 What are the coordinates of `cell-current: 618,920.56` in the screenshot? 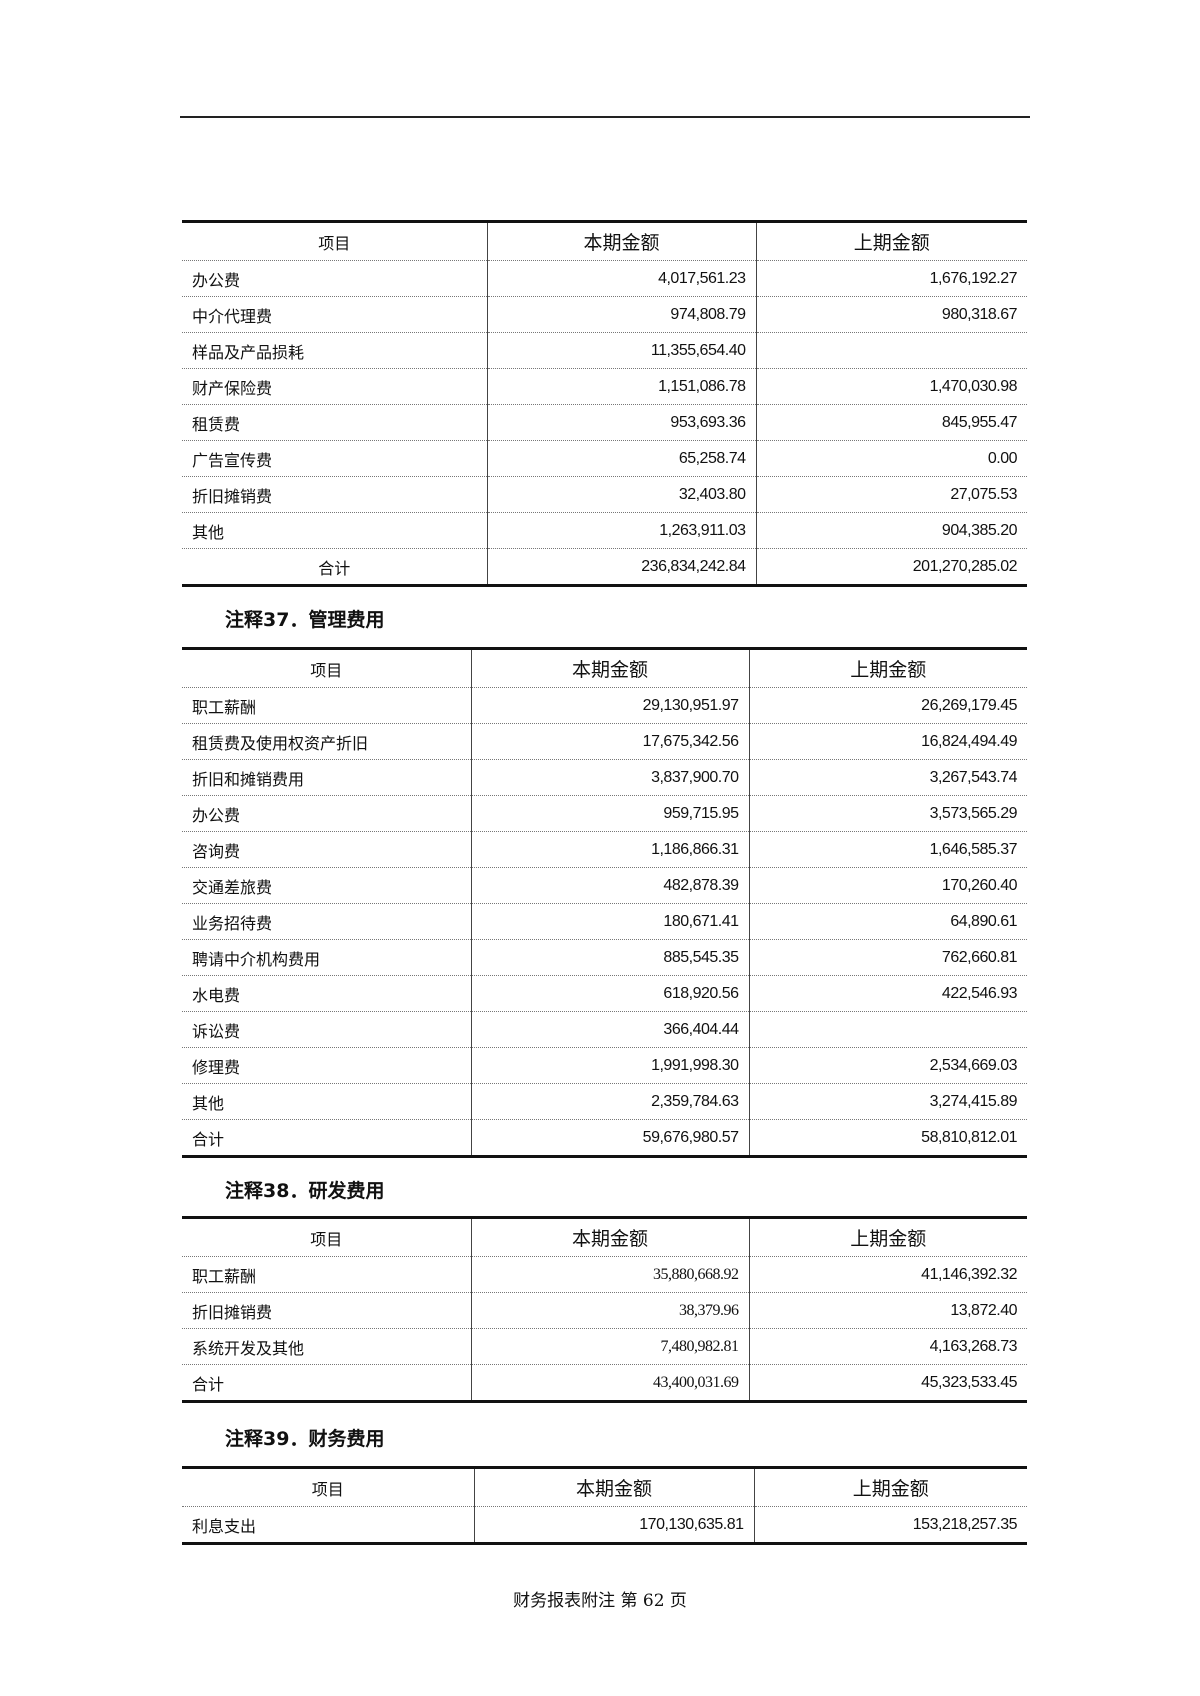 It's located at (609, 993).